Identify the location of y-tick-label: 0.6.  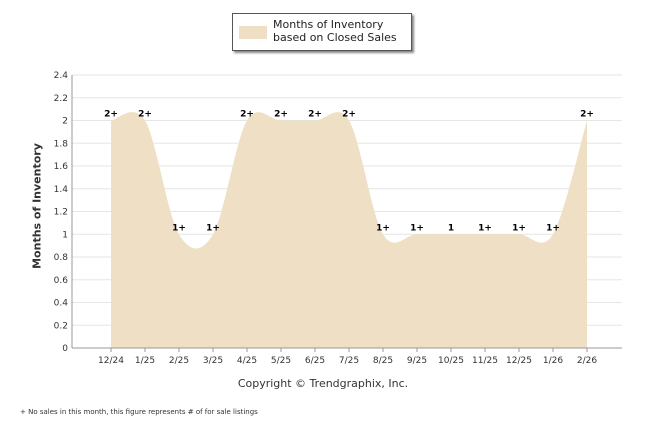
(61, 281).